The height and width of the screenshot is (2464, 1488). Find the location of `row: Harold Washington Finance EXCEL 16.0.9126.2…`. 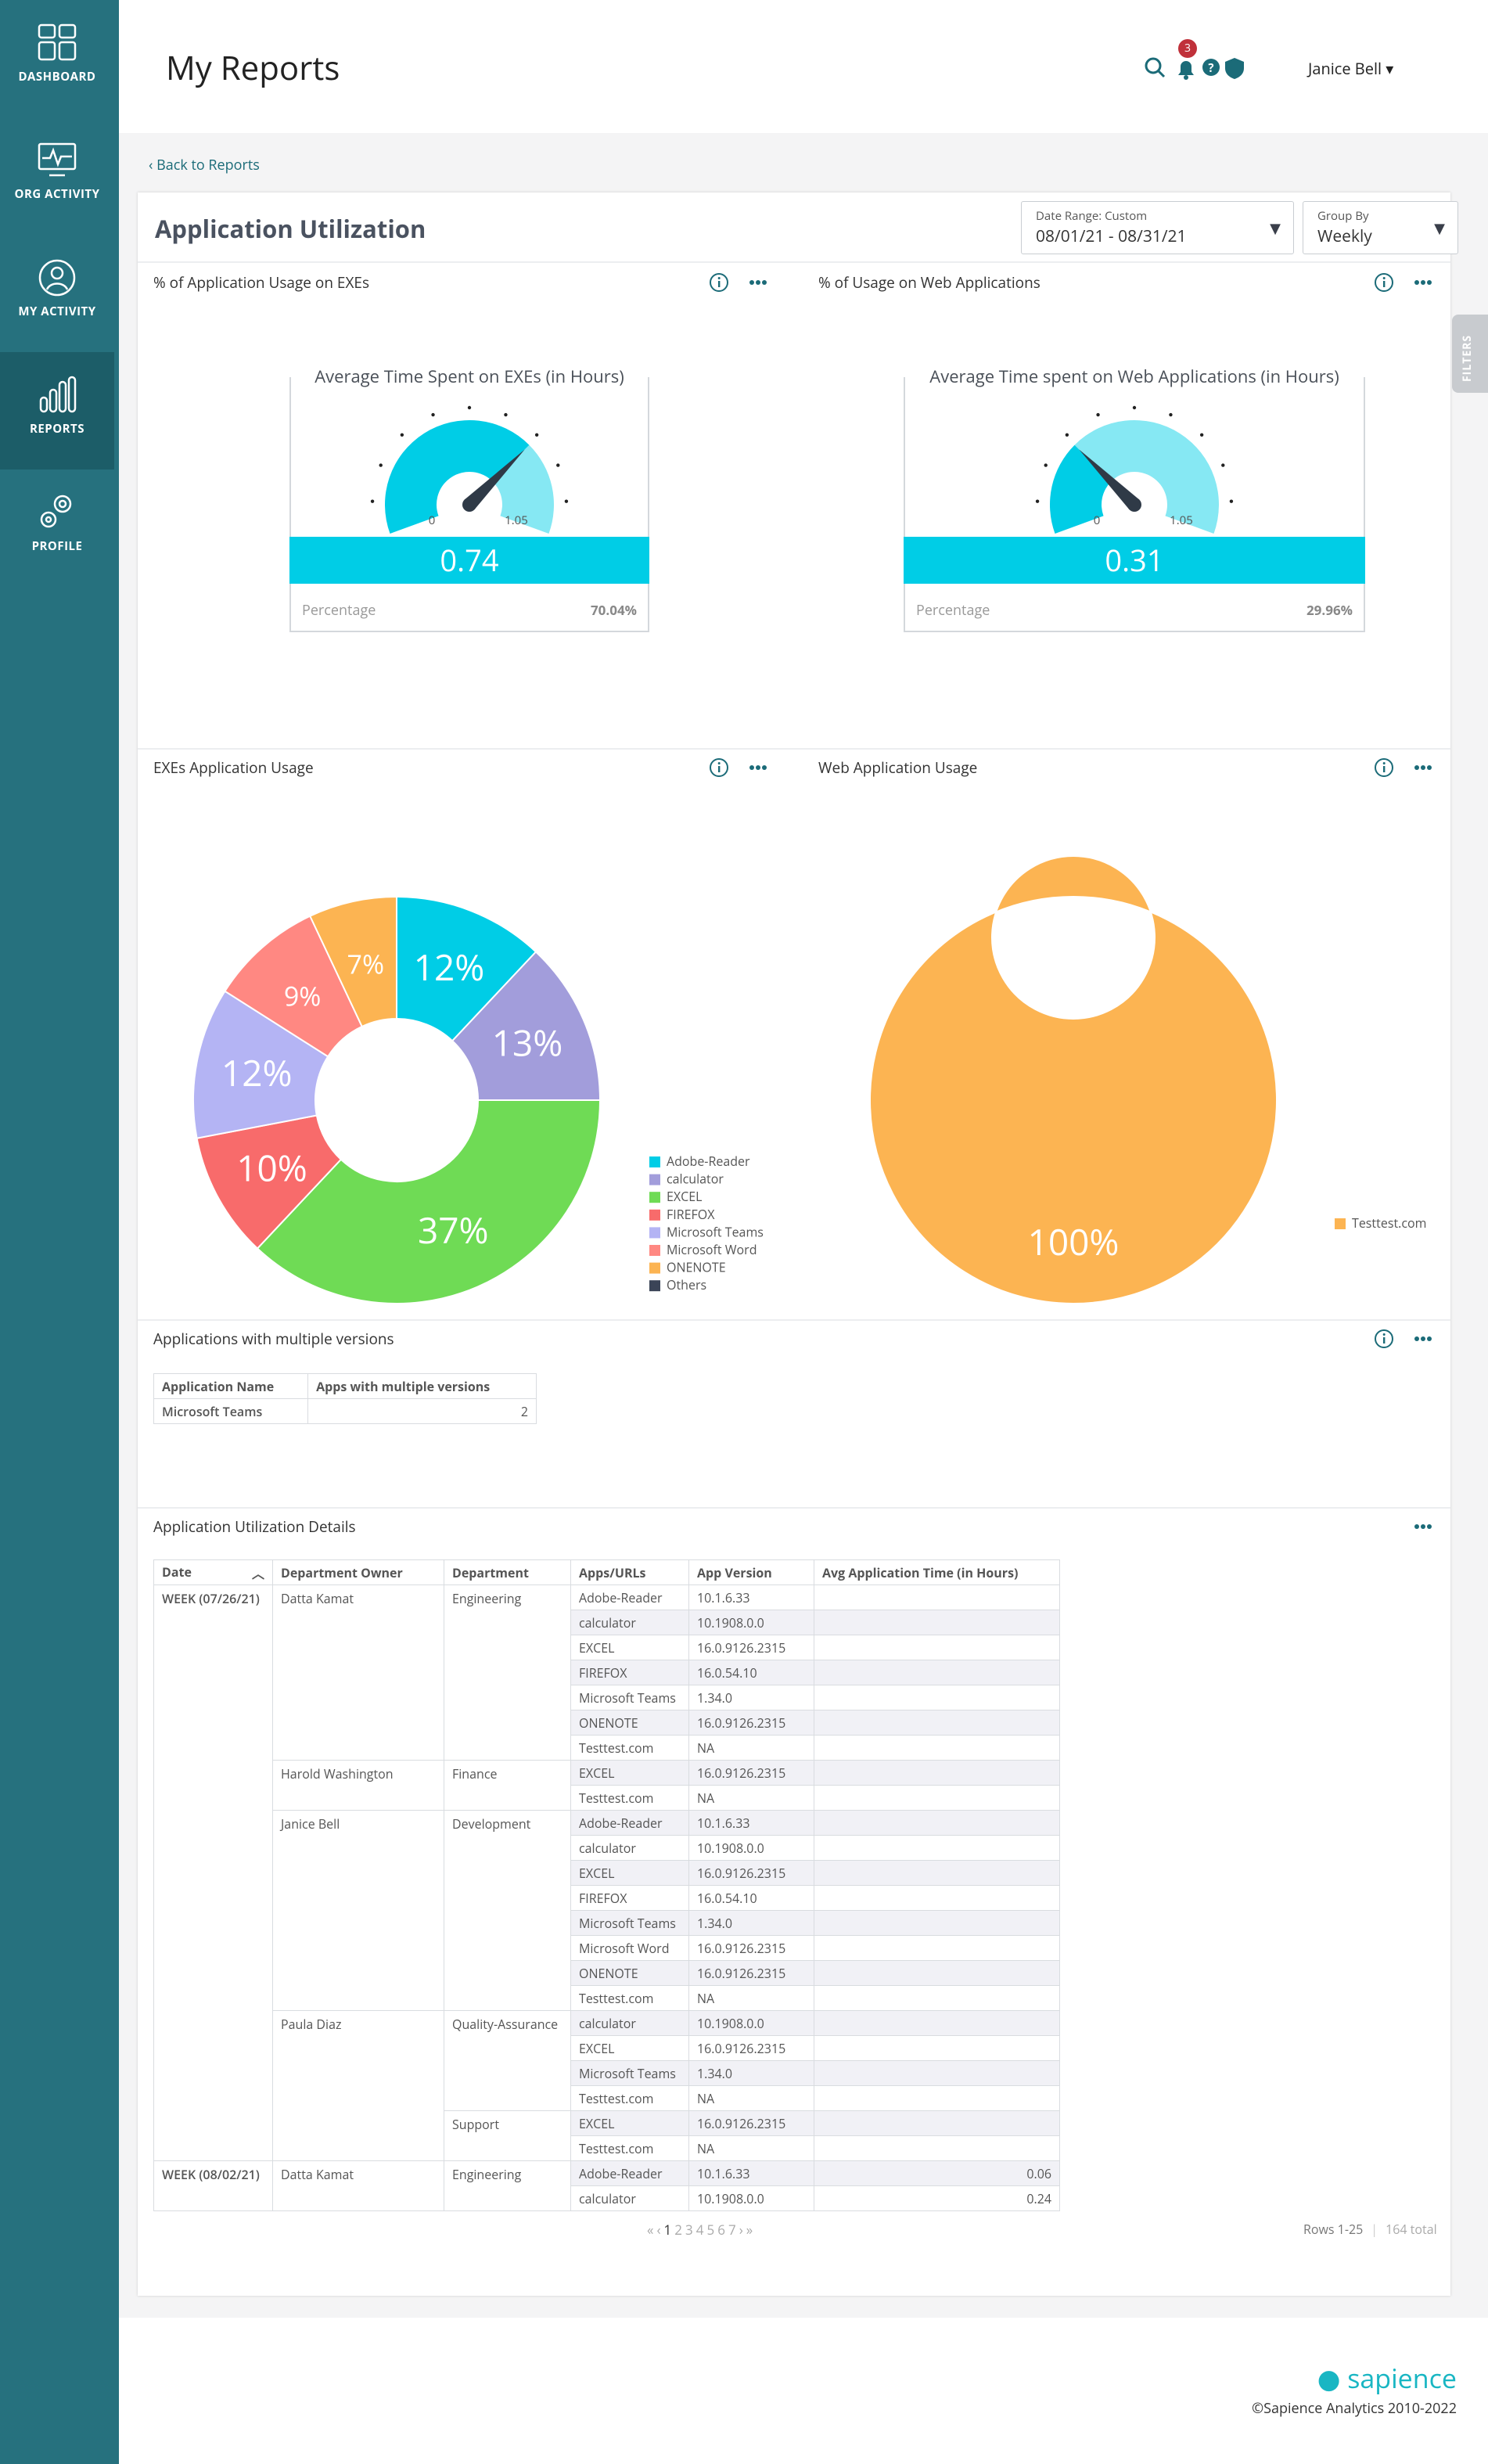

row: Harold Washington Finance EXCEL 16.0.9126.2… is located at coordinates (607, 1785).